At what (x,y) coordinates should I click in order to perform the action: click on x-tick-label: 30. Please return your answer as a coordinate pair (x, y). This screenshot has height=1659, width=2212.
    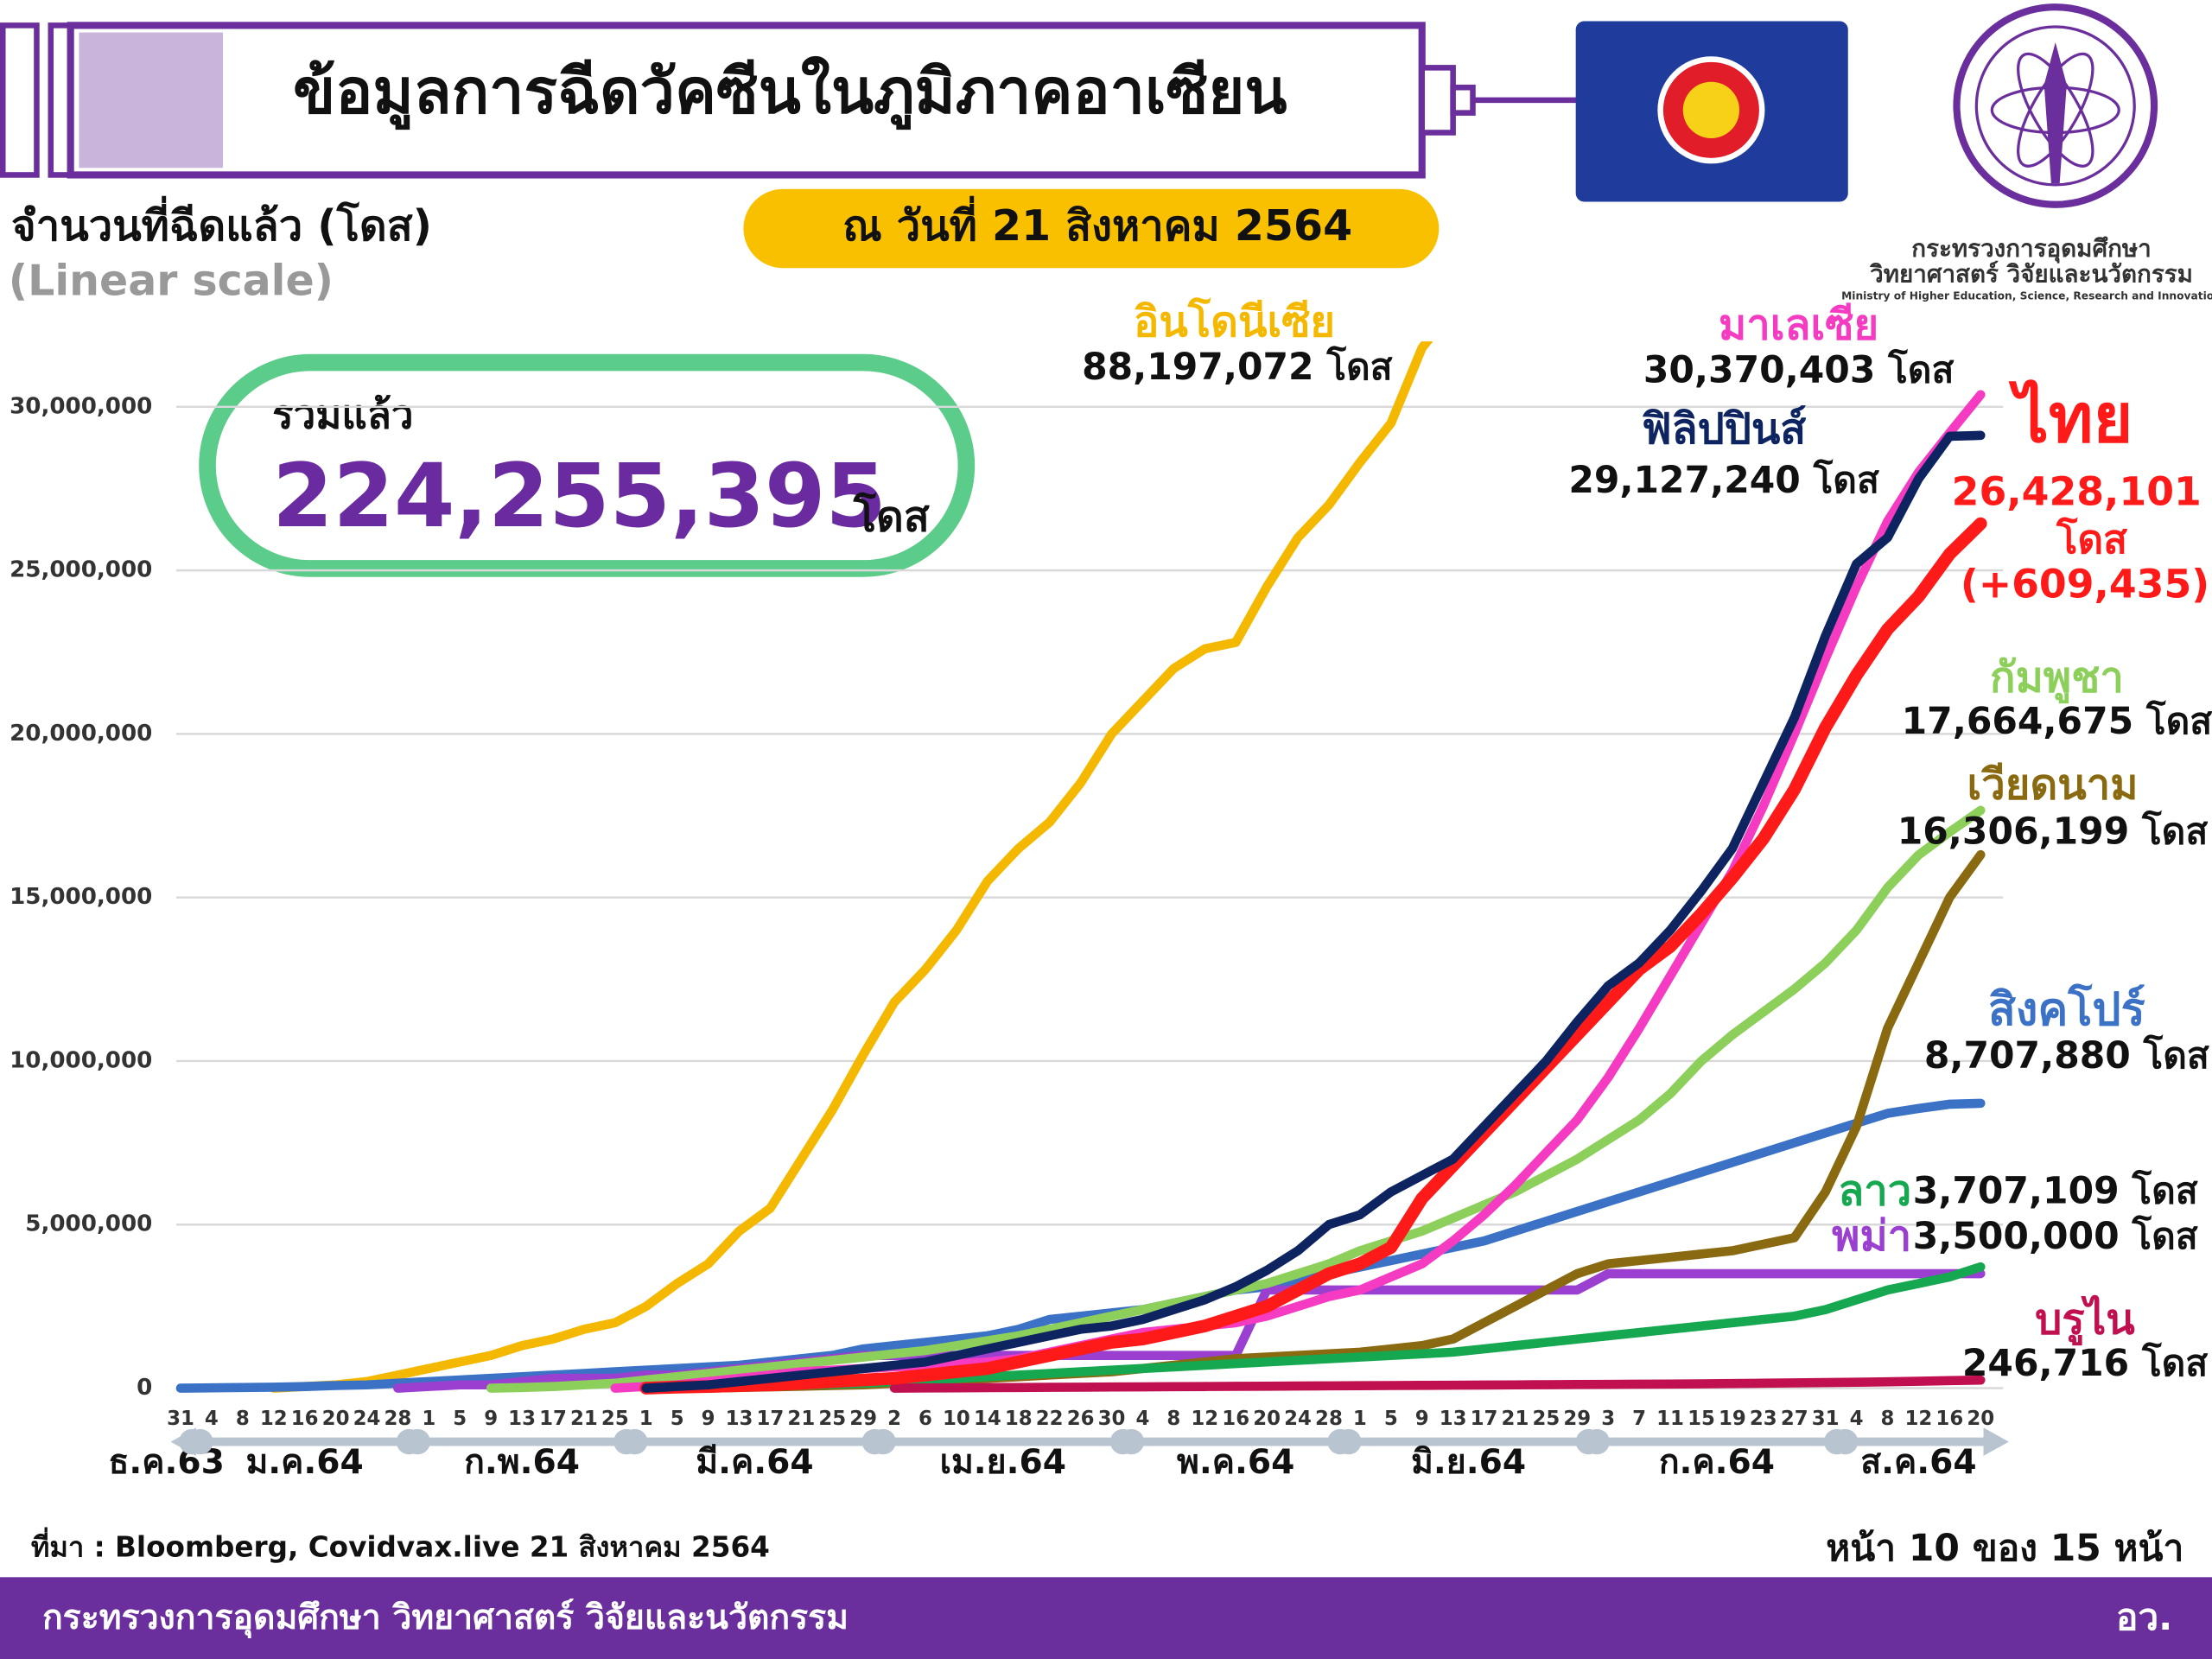
    Looking at the image, I should click on (1112, 1419).